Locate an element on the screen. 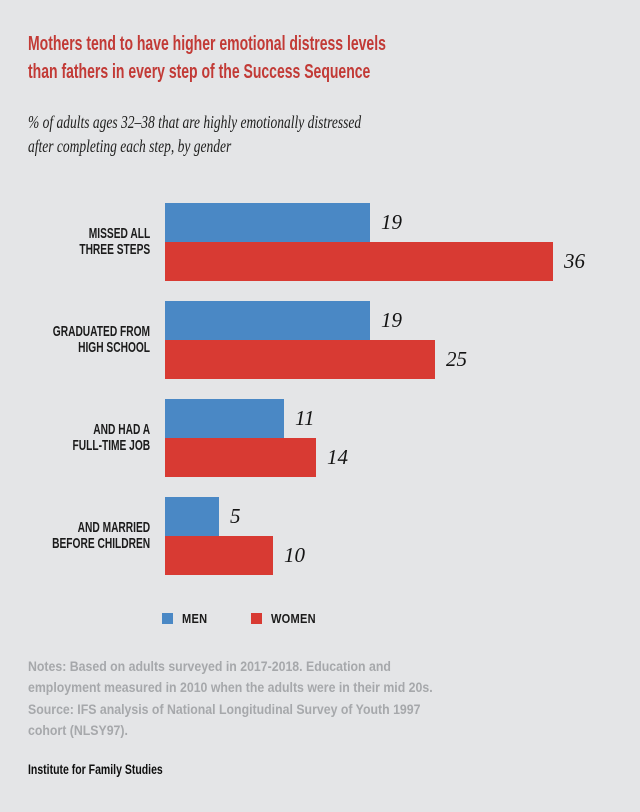 This screenshot has height=812, width=640. legend-item-women: WOMEN is located at coordinates (287, 618).